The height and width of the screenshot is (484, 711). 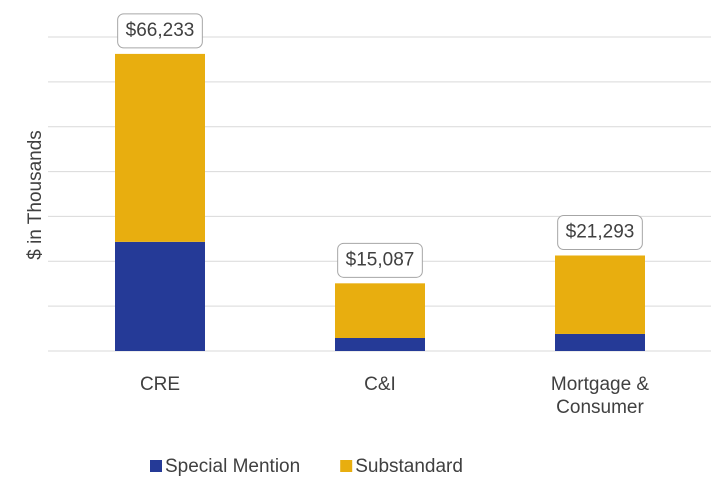 I want to click on total-label: $66,233, so click(x=160, y=30).